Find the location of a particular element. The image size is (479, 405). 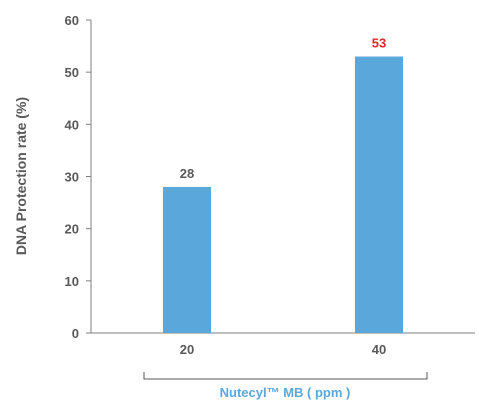

y-tick-label: 50 is located at coordinates (72, 72).